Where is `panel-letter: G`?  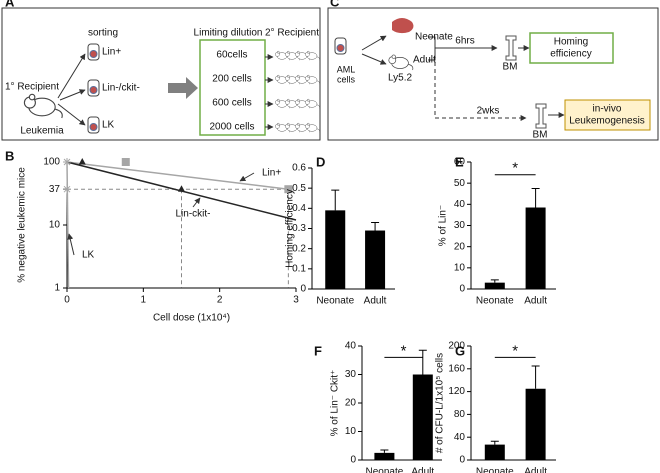
panel-letter: G is located at coordinates (460, 350).